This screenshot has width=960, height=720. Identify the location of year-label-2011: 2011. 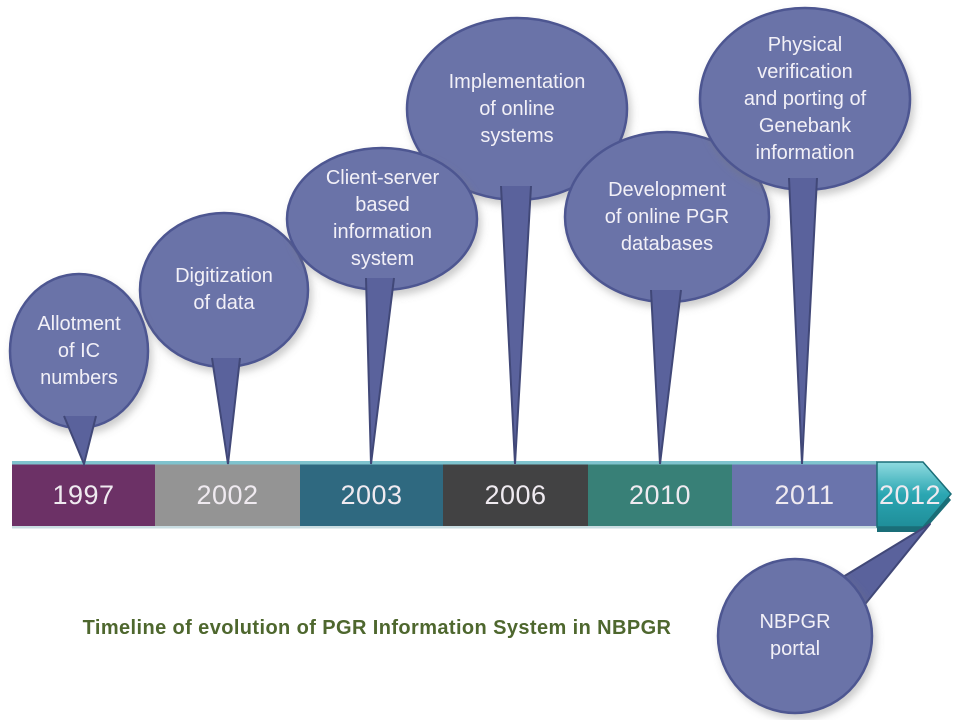
(804, 494).